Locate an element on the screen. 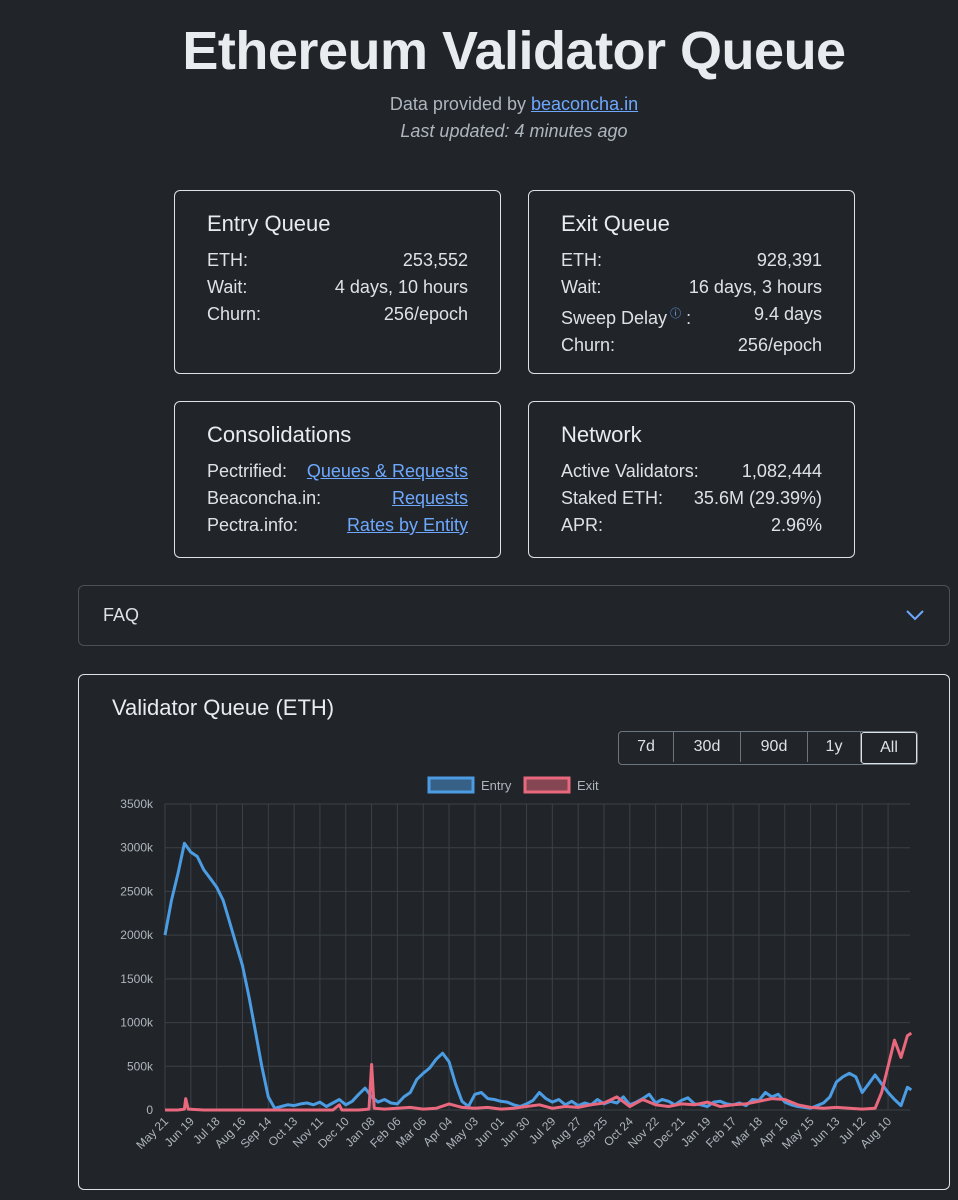 Image resolution: width=958 pixels, height=1200 pixels. exit-wait-value: 16 days, 3 hours is located at coordinates (755, 287).